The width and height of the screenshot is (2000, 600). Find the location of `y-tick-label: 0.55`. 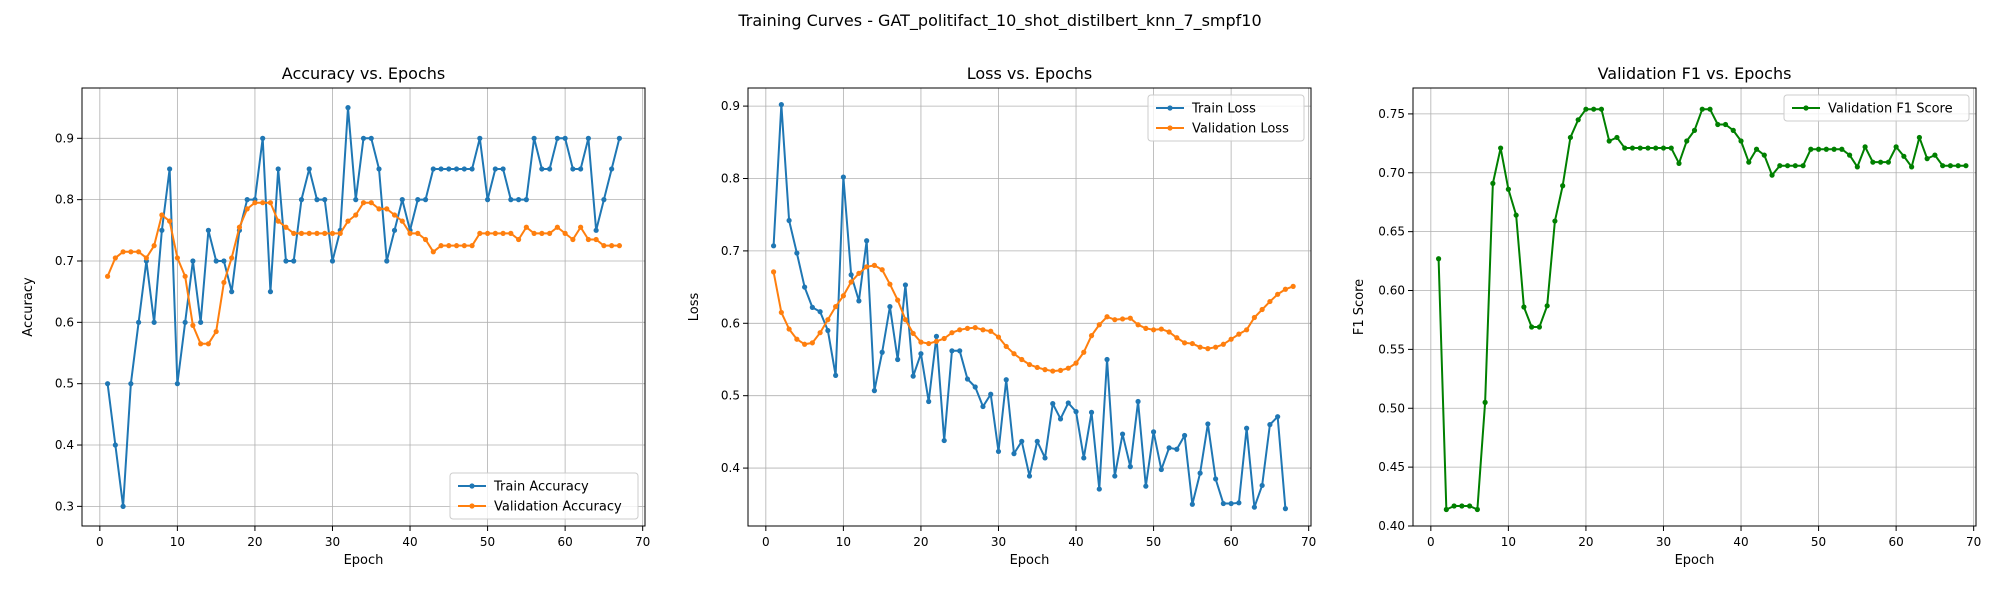

y-tick-label: 0.55 is located at coordinates (1391, 349).